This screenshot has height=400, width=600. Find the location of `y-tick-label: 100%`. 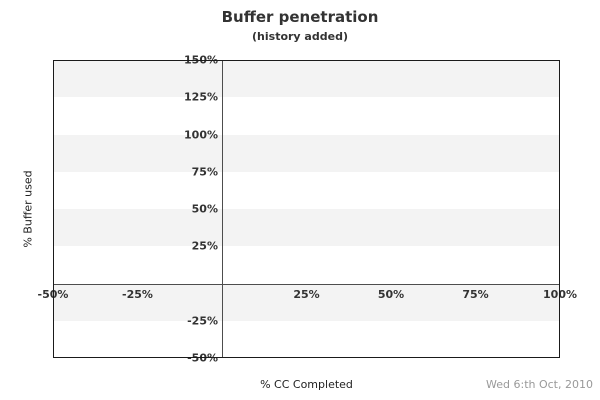

y-tick-label: 100% is located at coordinates (201, 134).